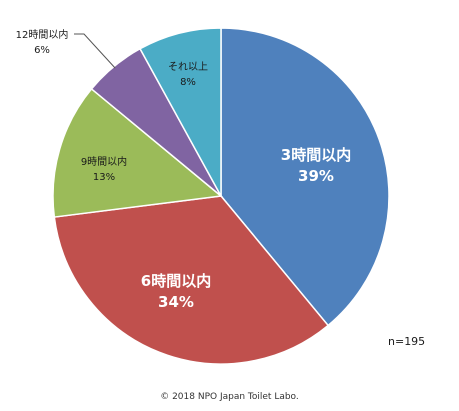 This screenshot has height=411, width=459. Describe the element at coordinates (316, 155) in the screenshot. I see `slice-label-3h: 3時間以内` at that location.